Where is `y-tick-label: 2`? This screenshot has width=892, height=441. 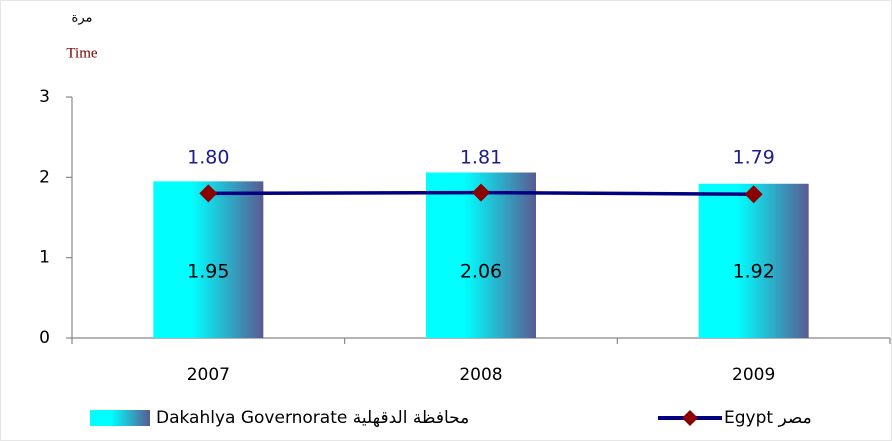
y-tick-label: 2 is located at coordinates (44, 177).